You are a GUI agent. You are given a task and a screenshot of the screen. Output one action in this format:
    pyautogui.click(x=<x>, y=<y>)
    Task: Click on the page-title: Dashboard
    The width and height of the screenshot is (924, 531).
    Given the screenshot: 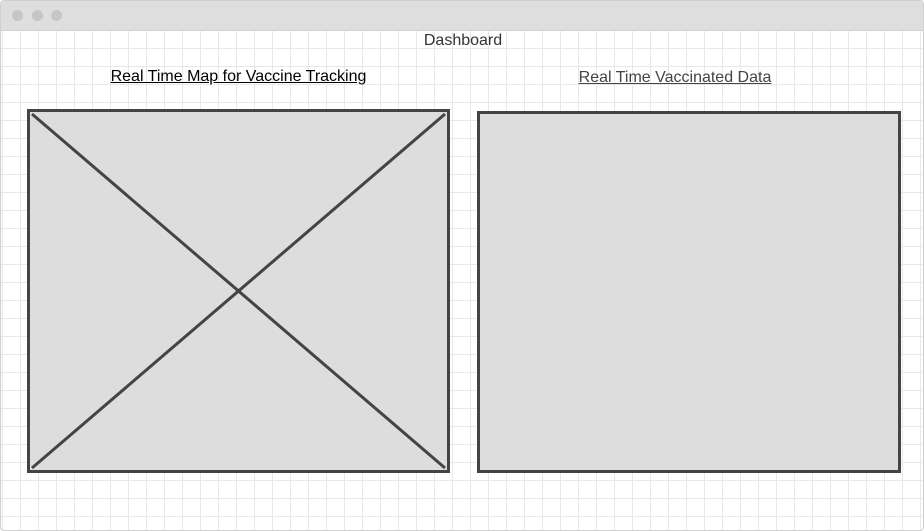 What is the action you would take?
    pyautogui.click(x=463, y=40)
    